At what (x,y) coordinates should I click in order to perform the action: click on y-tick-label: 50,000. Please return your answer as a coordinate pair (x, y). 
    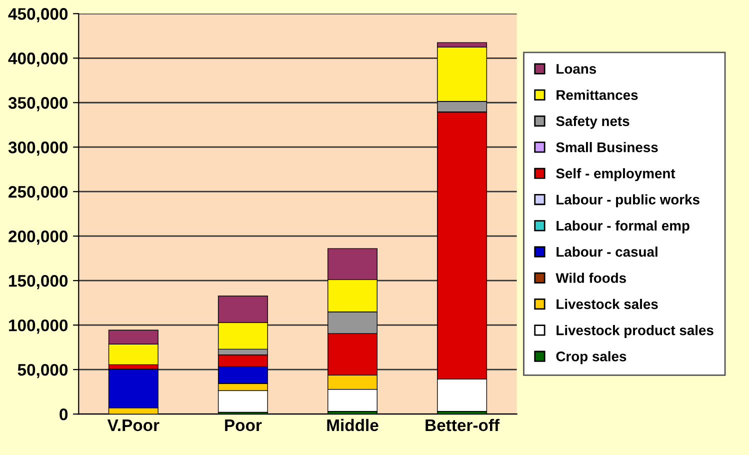
    Looking at the image, I should click on (43, 371).